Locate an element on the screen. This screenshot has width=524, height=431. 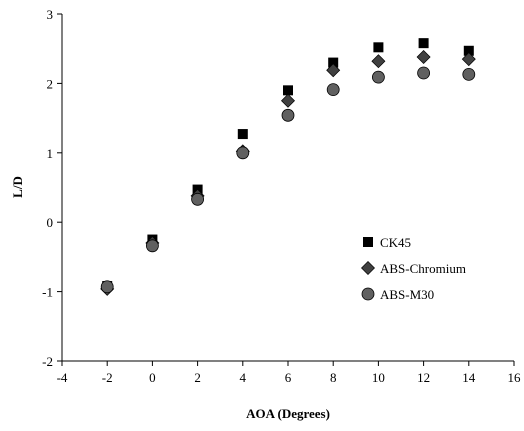
legend-label: ABS-M30 is located at coordinates (407, 294).